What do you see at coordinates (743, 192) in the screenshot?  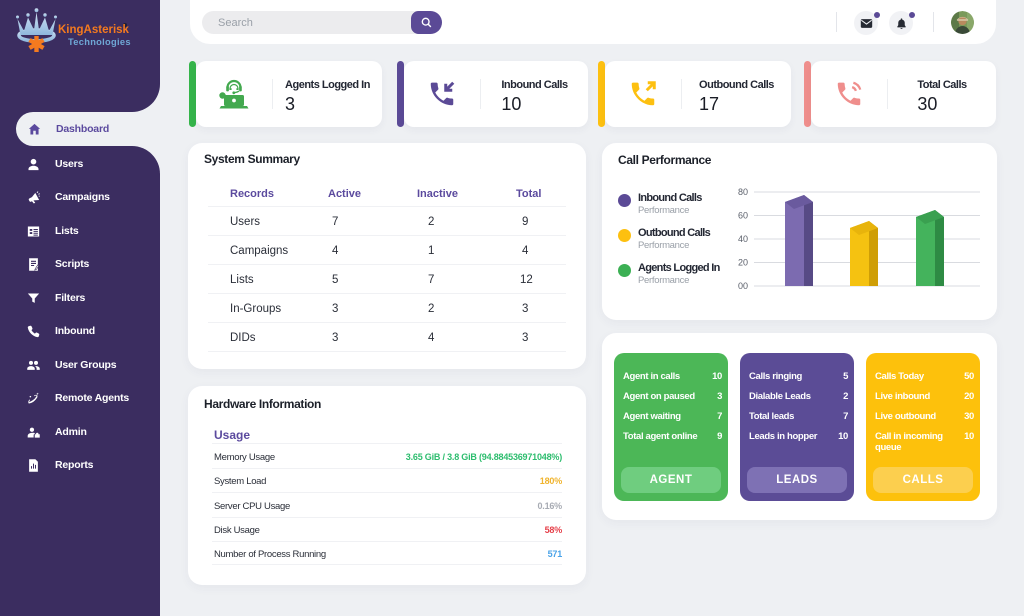 I see `svg-text: 80` at bounding box center [743, 192].